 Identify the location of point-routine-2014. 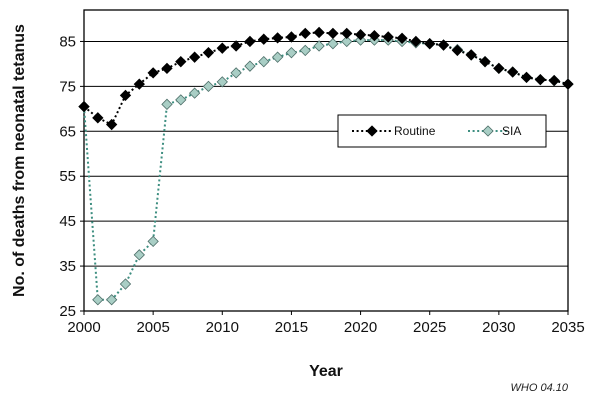
(277, 38).